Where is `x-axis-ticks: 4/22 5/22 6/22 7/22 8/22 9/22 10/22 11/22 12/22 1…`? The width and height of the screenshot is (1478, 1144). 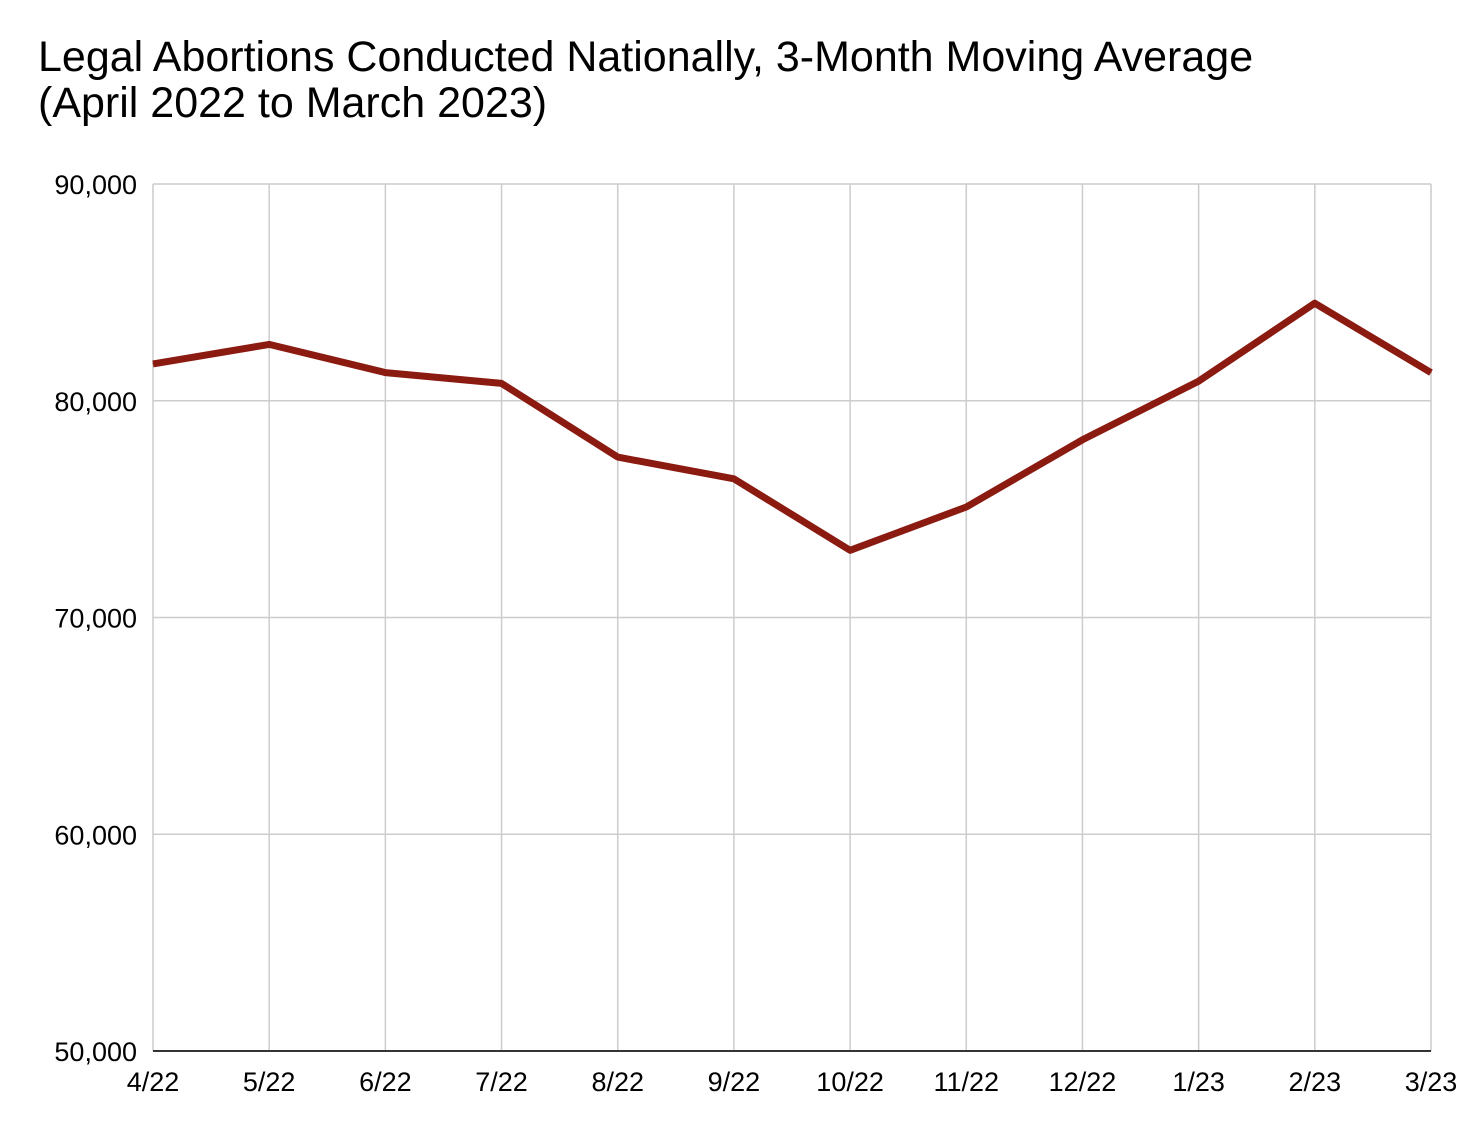 x-axis-ticks: 4/22 5/22 6/22 7/22 8/22 9/22 10/22 11/22 12/22 1… is located at coordinates (792, 1082).